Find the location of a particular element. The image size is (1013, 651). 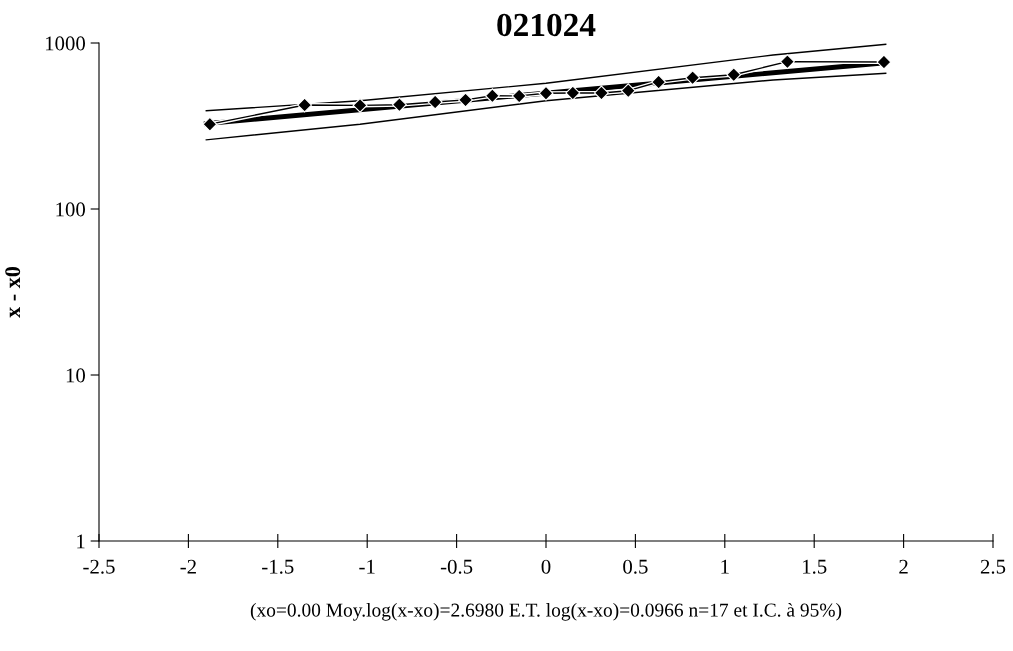

x-tick-label: -0.5 is located at coordinates (456, 566).